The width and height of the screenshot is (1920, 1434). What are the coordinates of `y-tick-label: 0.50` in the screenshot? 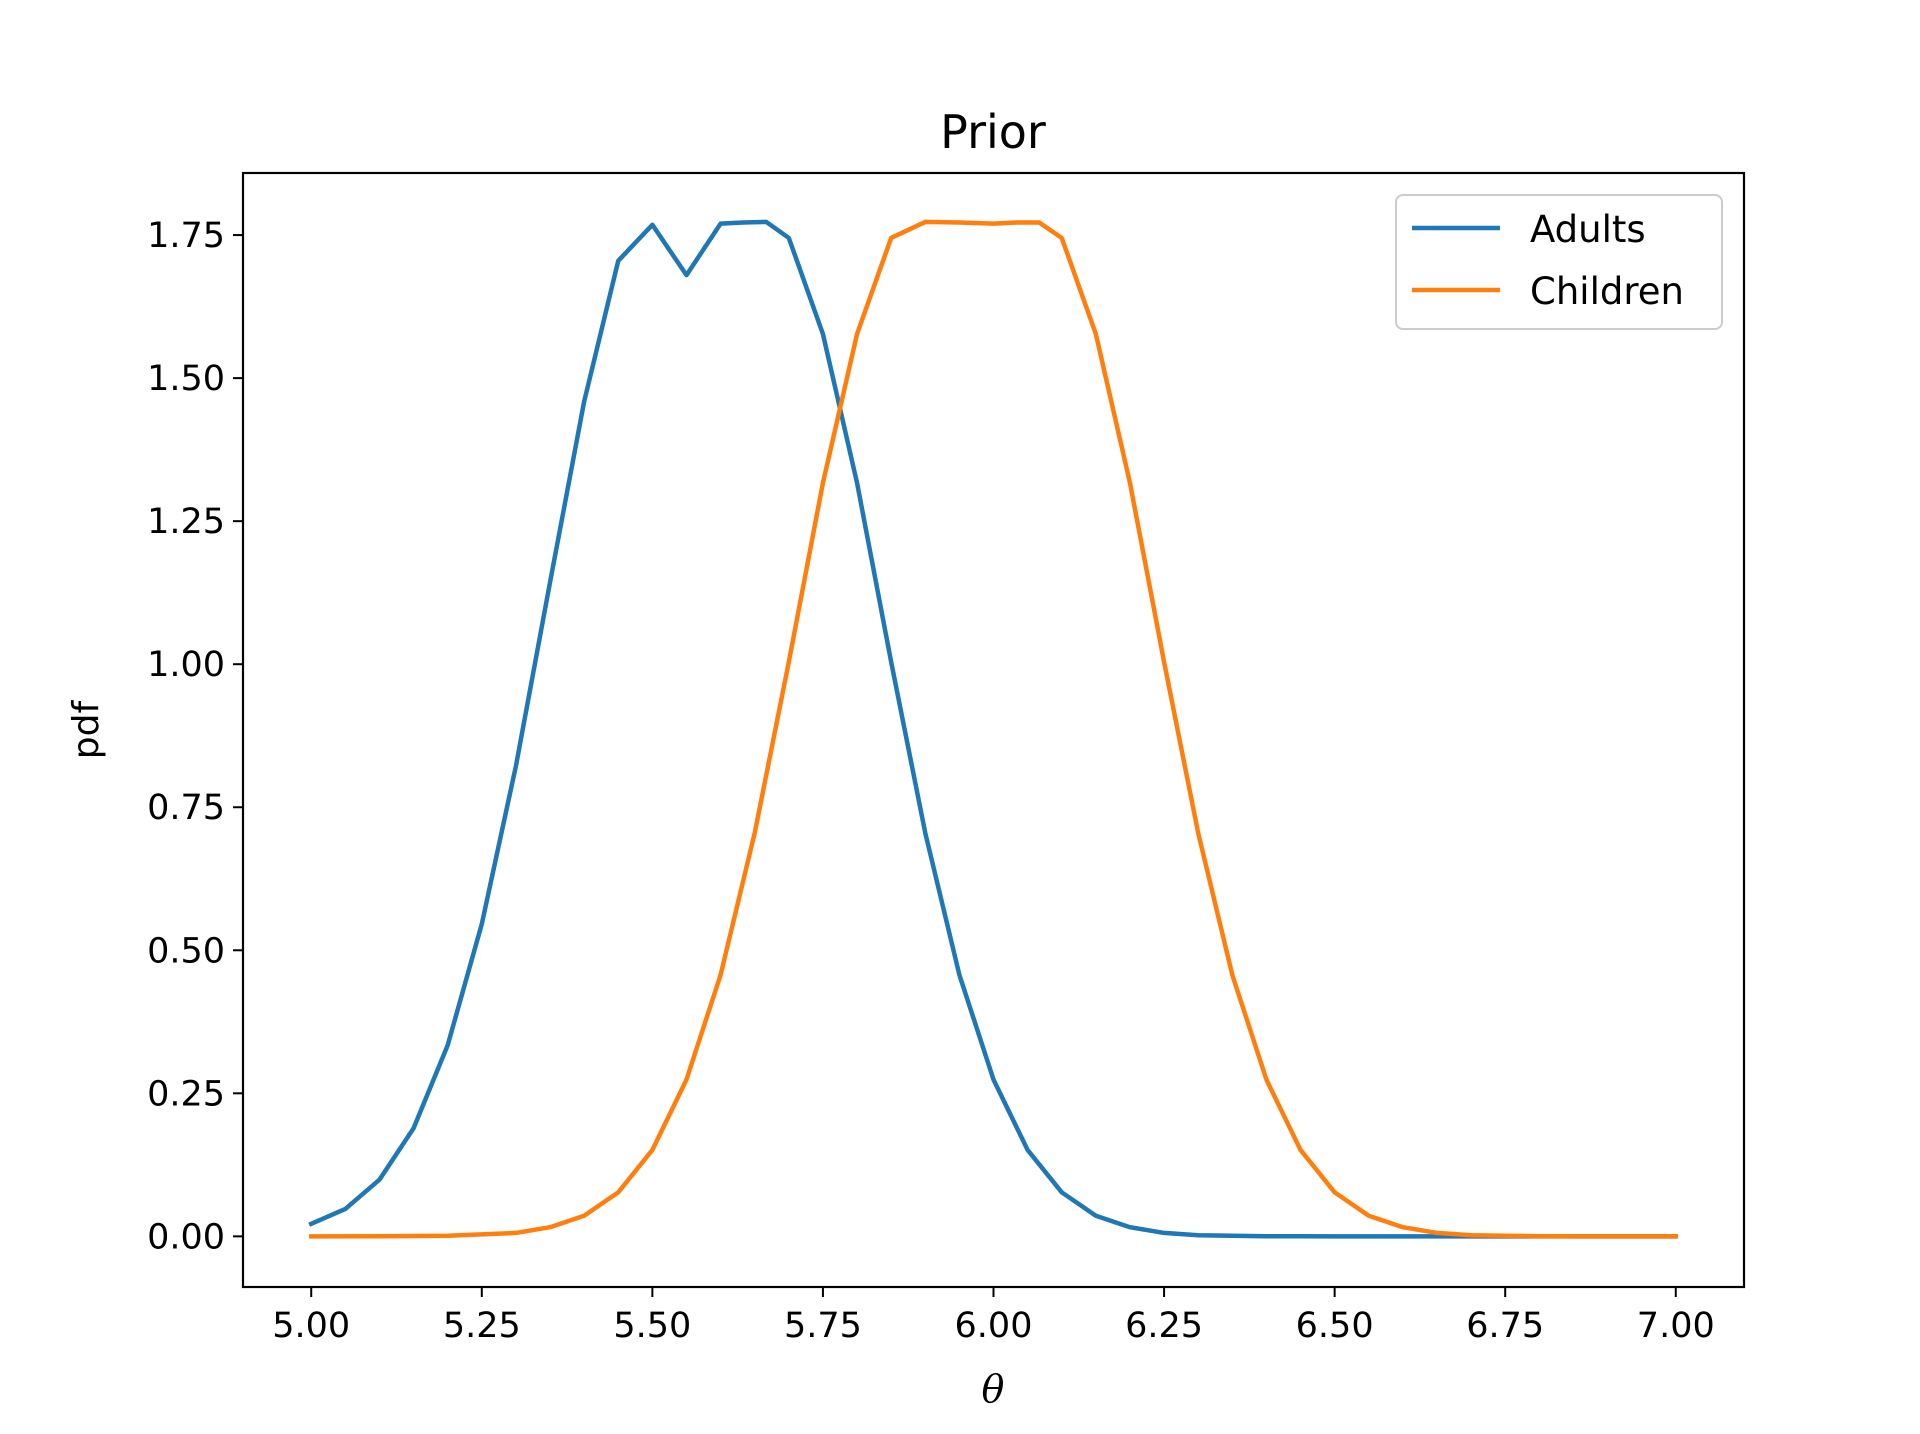 It's located at (186, 951).